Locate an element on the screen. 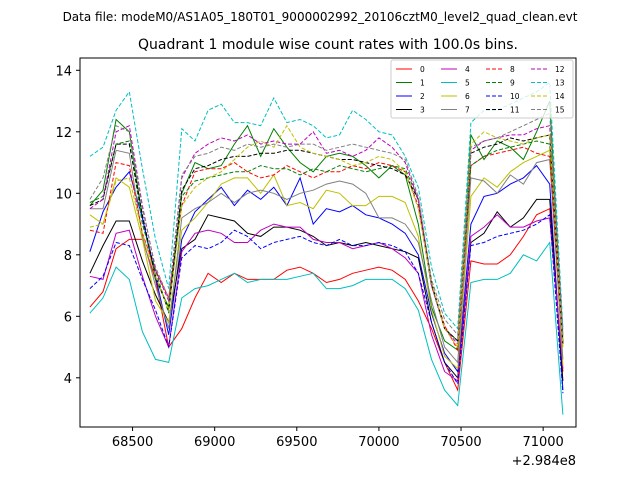 This screenshot has width=640, height=484. legend-label-0: 0 is located at coordinates (422, 69).